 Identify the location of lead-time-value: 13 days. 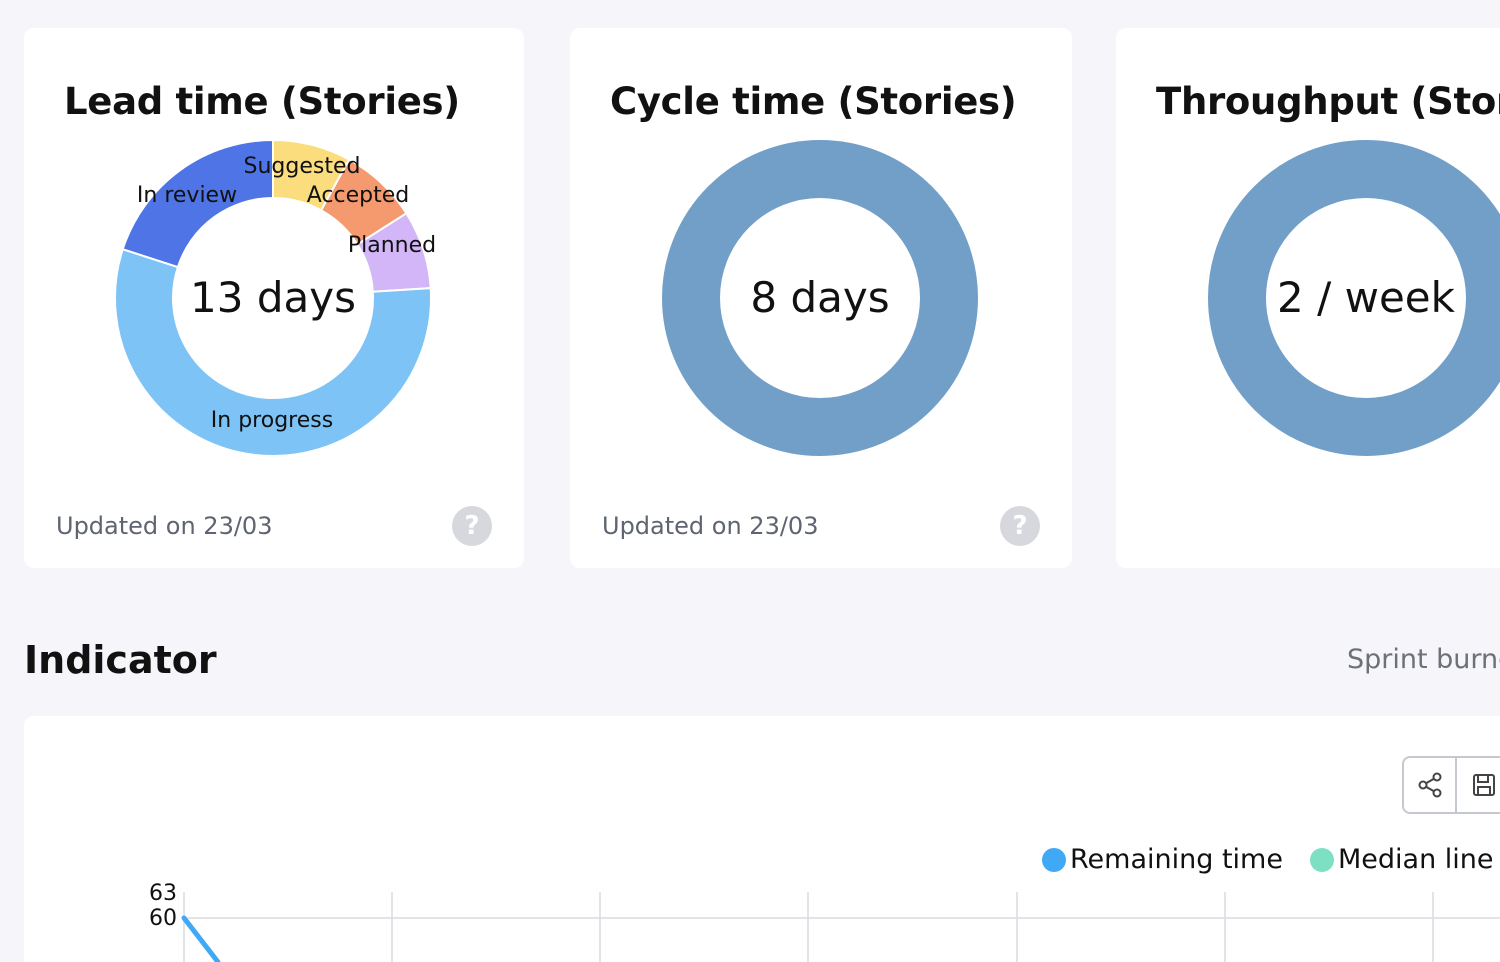
(273, 297).